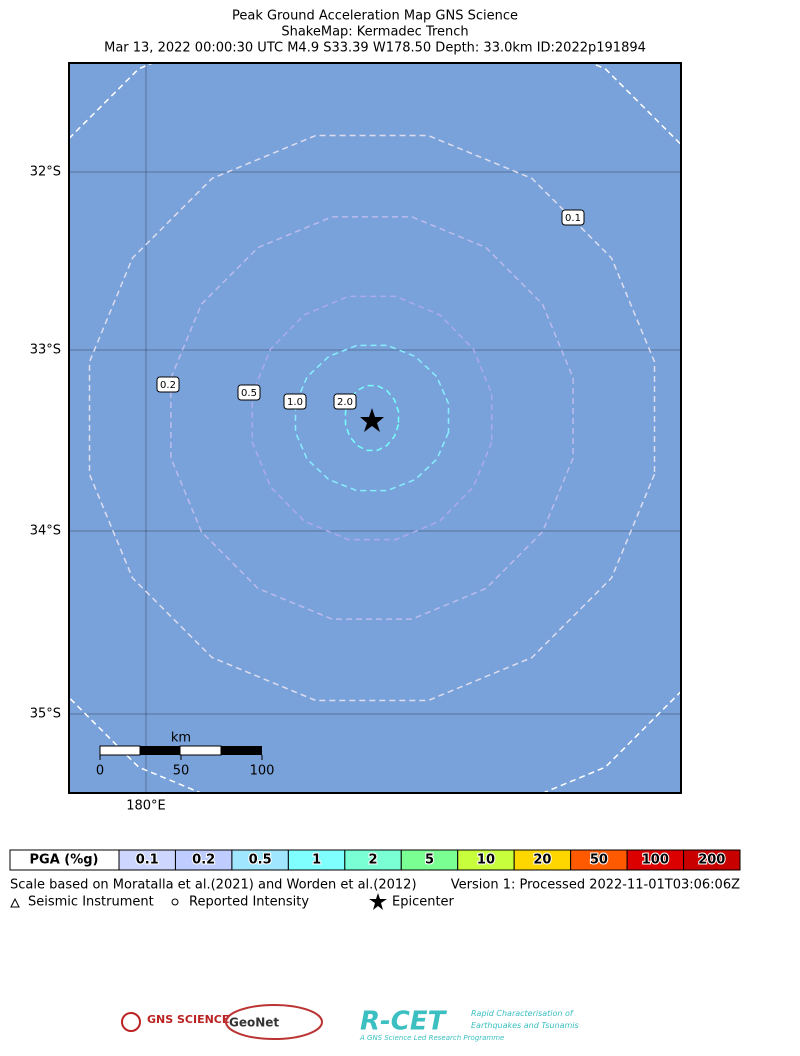  Describe the element at coordinates (100, 771) in the screenshot. I see `scale-tick: 0` at that location.